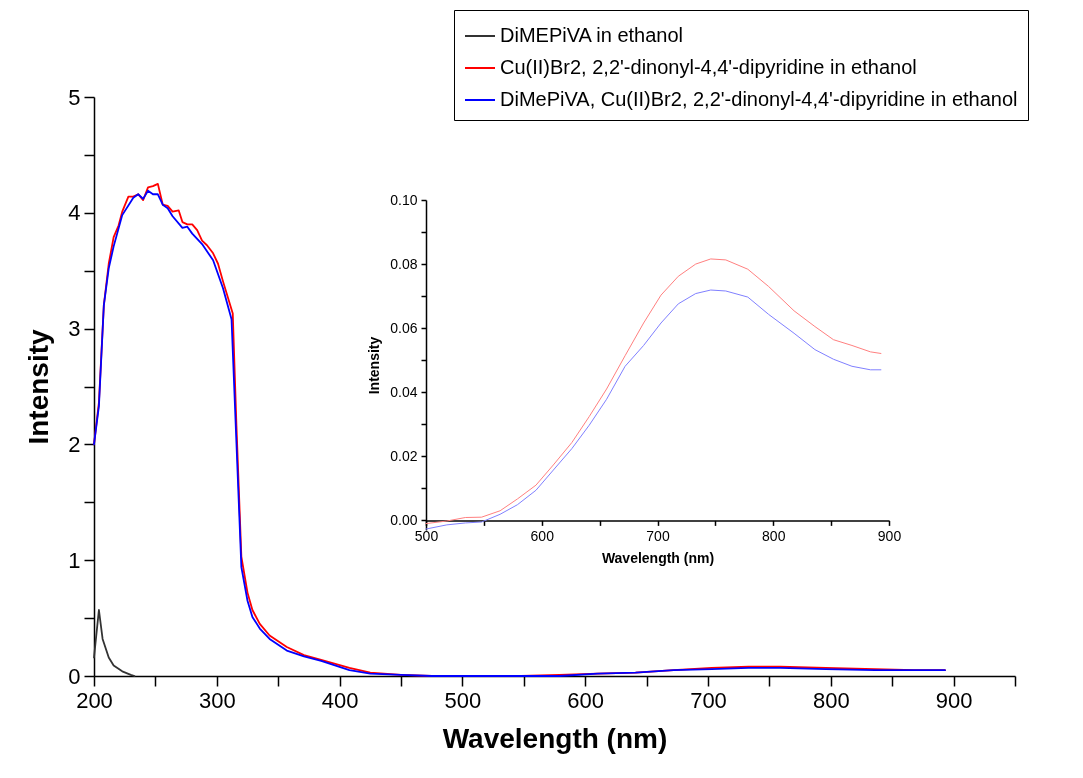 Image resolution: width=1083 pixels, height=778 pixels. Describe the element at coordinates (340, 700) in the screenshot. I see `x-tick-label: 400` at that location.